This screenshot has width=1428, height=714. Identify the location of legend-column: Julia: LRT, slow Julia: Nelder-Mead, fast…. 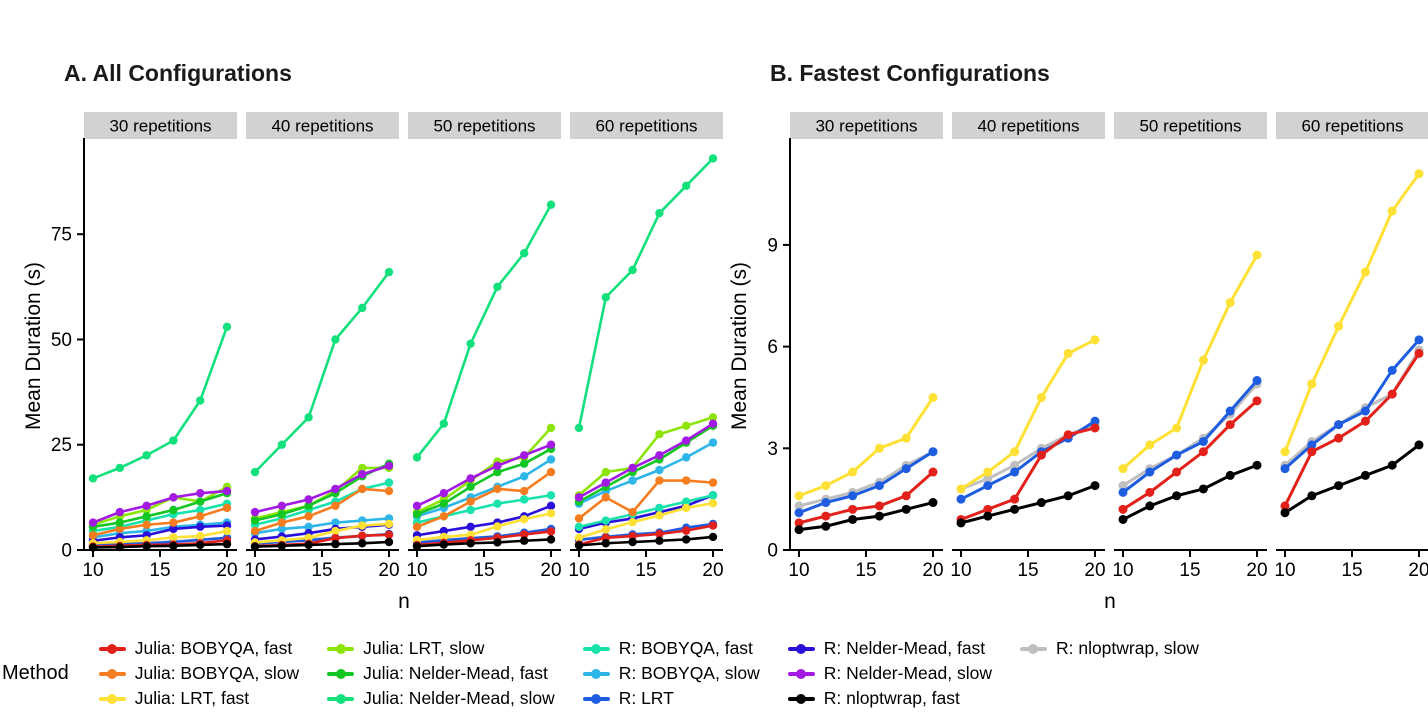
(441, 673).